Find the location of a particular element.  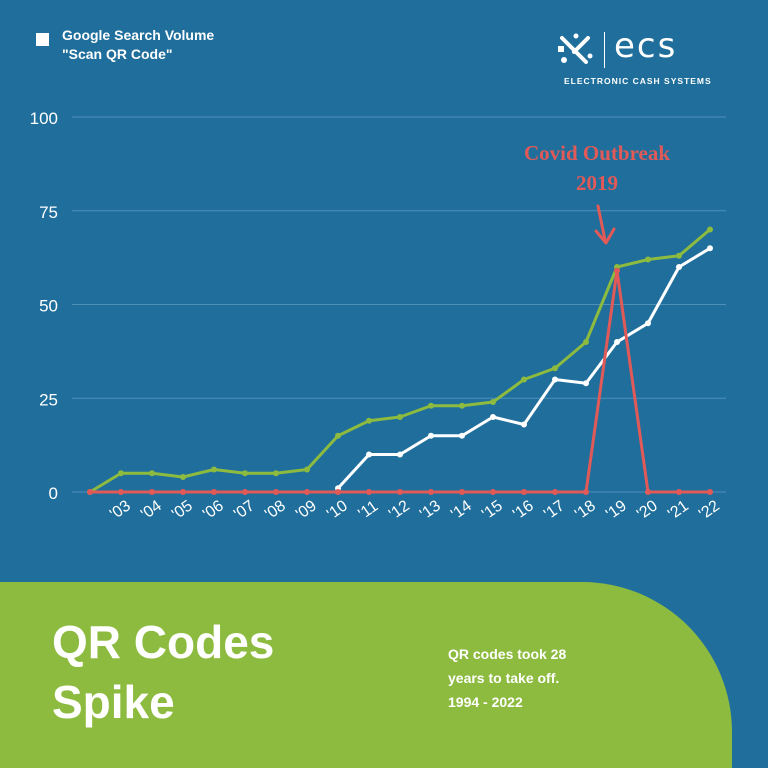

annotation-arrow-head is located at coordinates (605, 236).